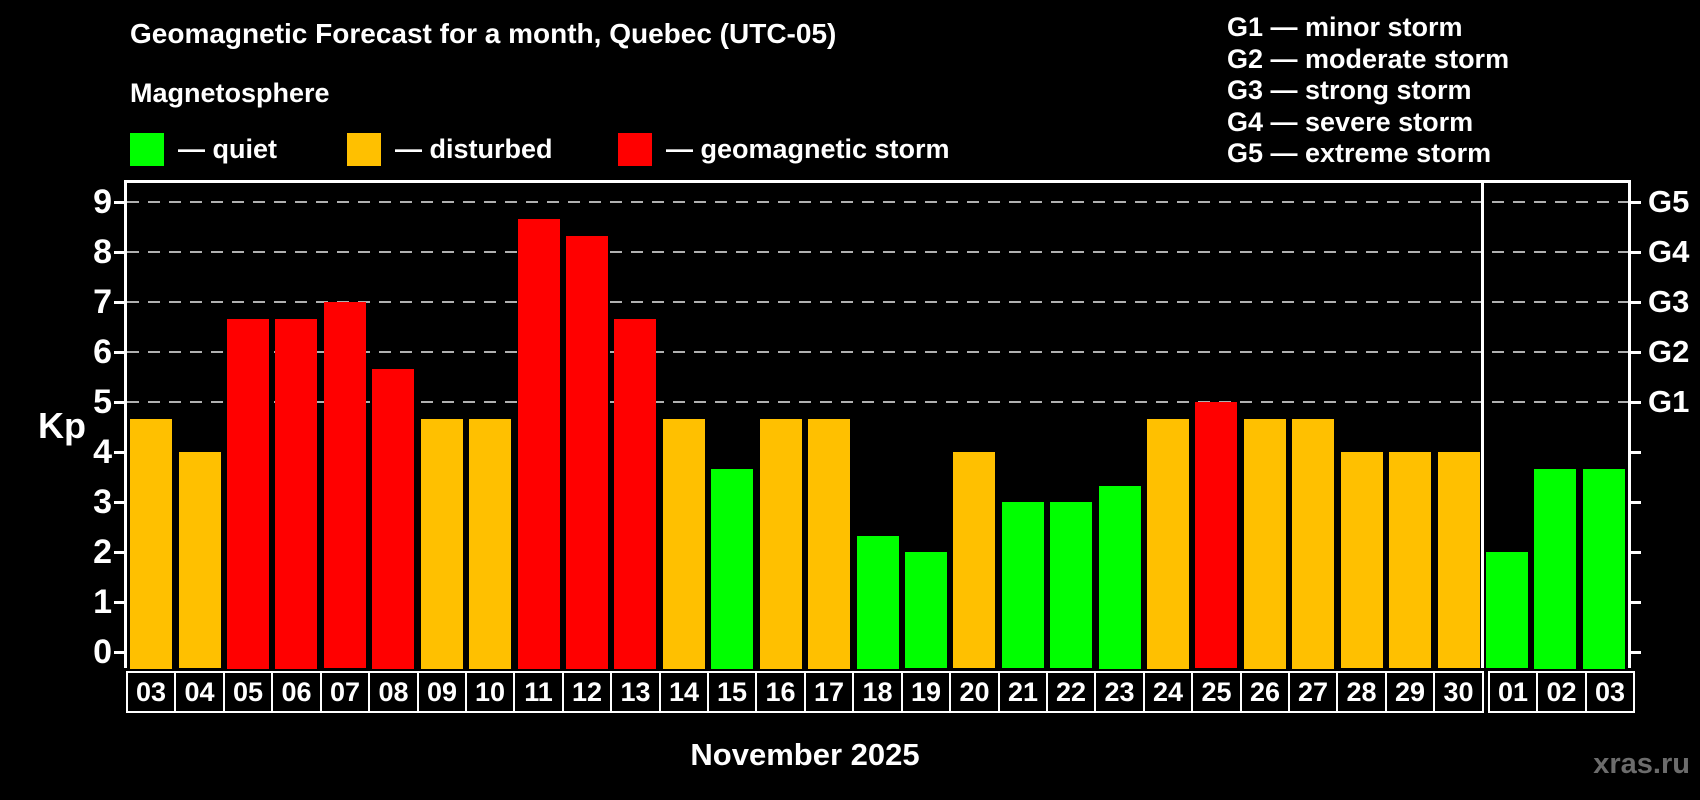 The image size is (1700, 800). What do you see at coordinates (1629, 424) in the screenshot?
I see `right-axis-line` at bounding box center [1629, 424].